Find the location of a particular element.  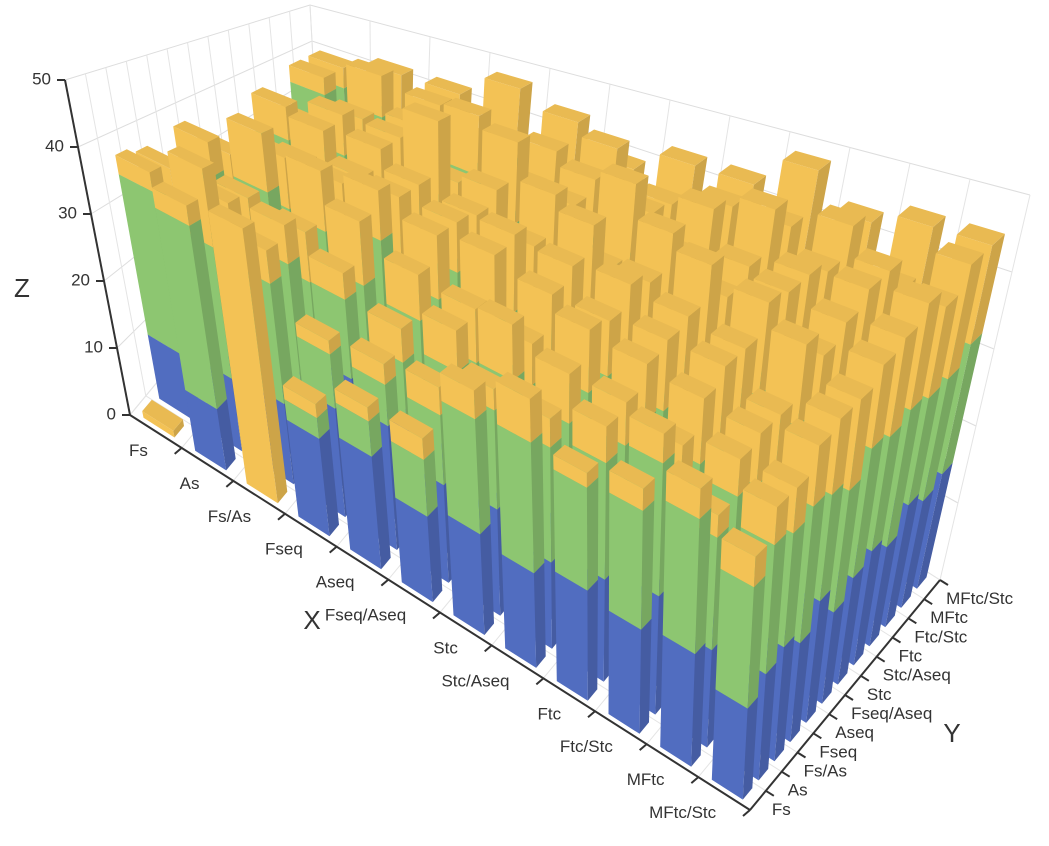

x-tick-label: Fs/As is located at coordinates (229, 516).